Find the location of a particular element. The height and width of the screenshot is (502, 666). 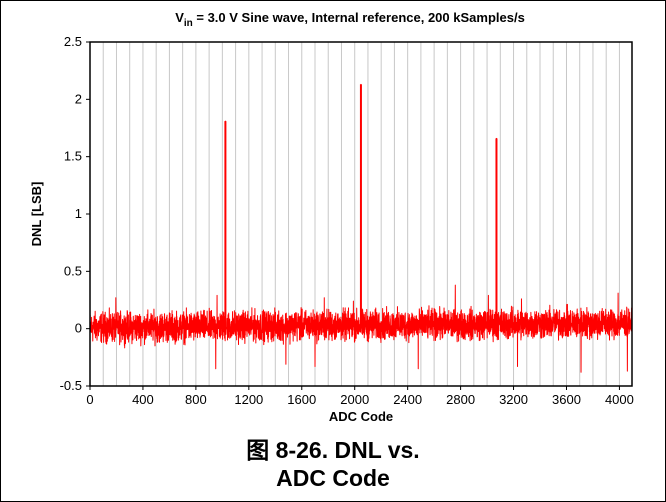

x-tick-label: 800 is located at coordinates (196, 399).